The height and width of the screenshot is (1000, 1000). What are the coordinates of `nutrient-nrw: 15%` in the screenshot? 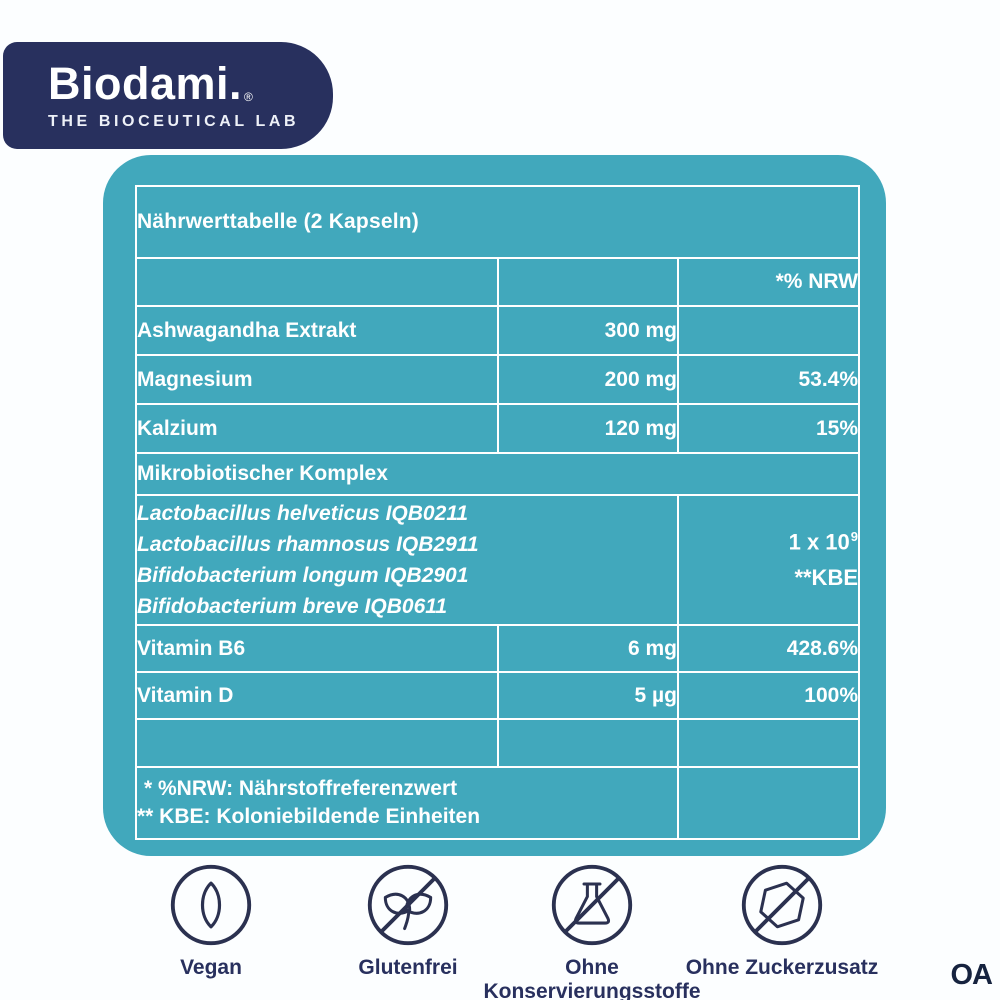 It's located at (768, 428).